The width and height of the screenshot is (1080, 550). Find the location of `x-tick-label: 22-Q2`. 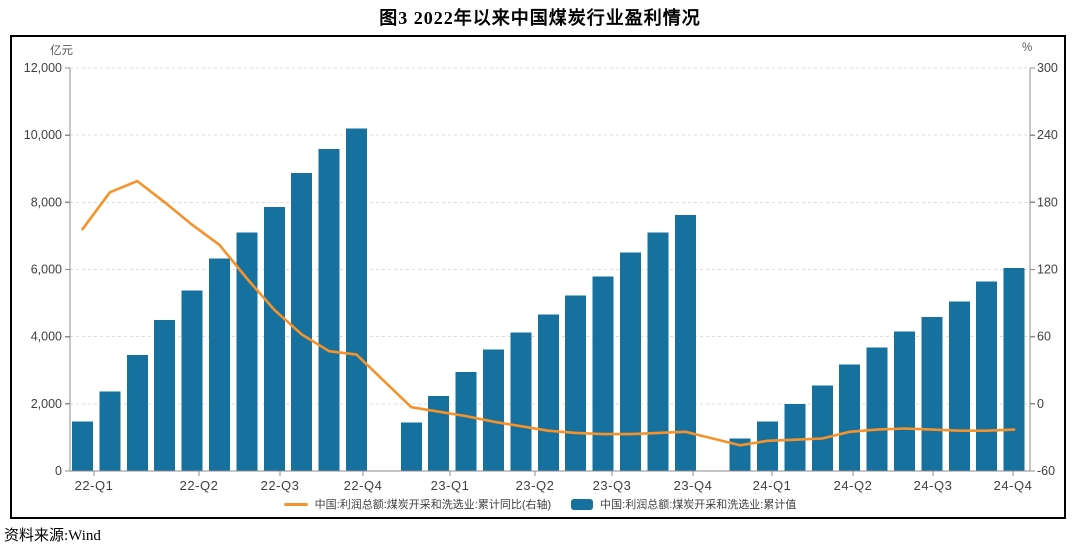

x-tick-label: 22-Q2 is located at coordinates (199, 485).